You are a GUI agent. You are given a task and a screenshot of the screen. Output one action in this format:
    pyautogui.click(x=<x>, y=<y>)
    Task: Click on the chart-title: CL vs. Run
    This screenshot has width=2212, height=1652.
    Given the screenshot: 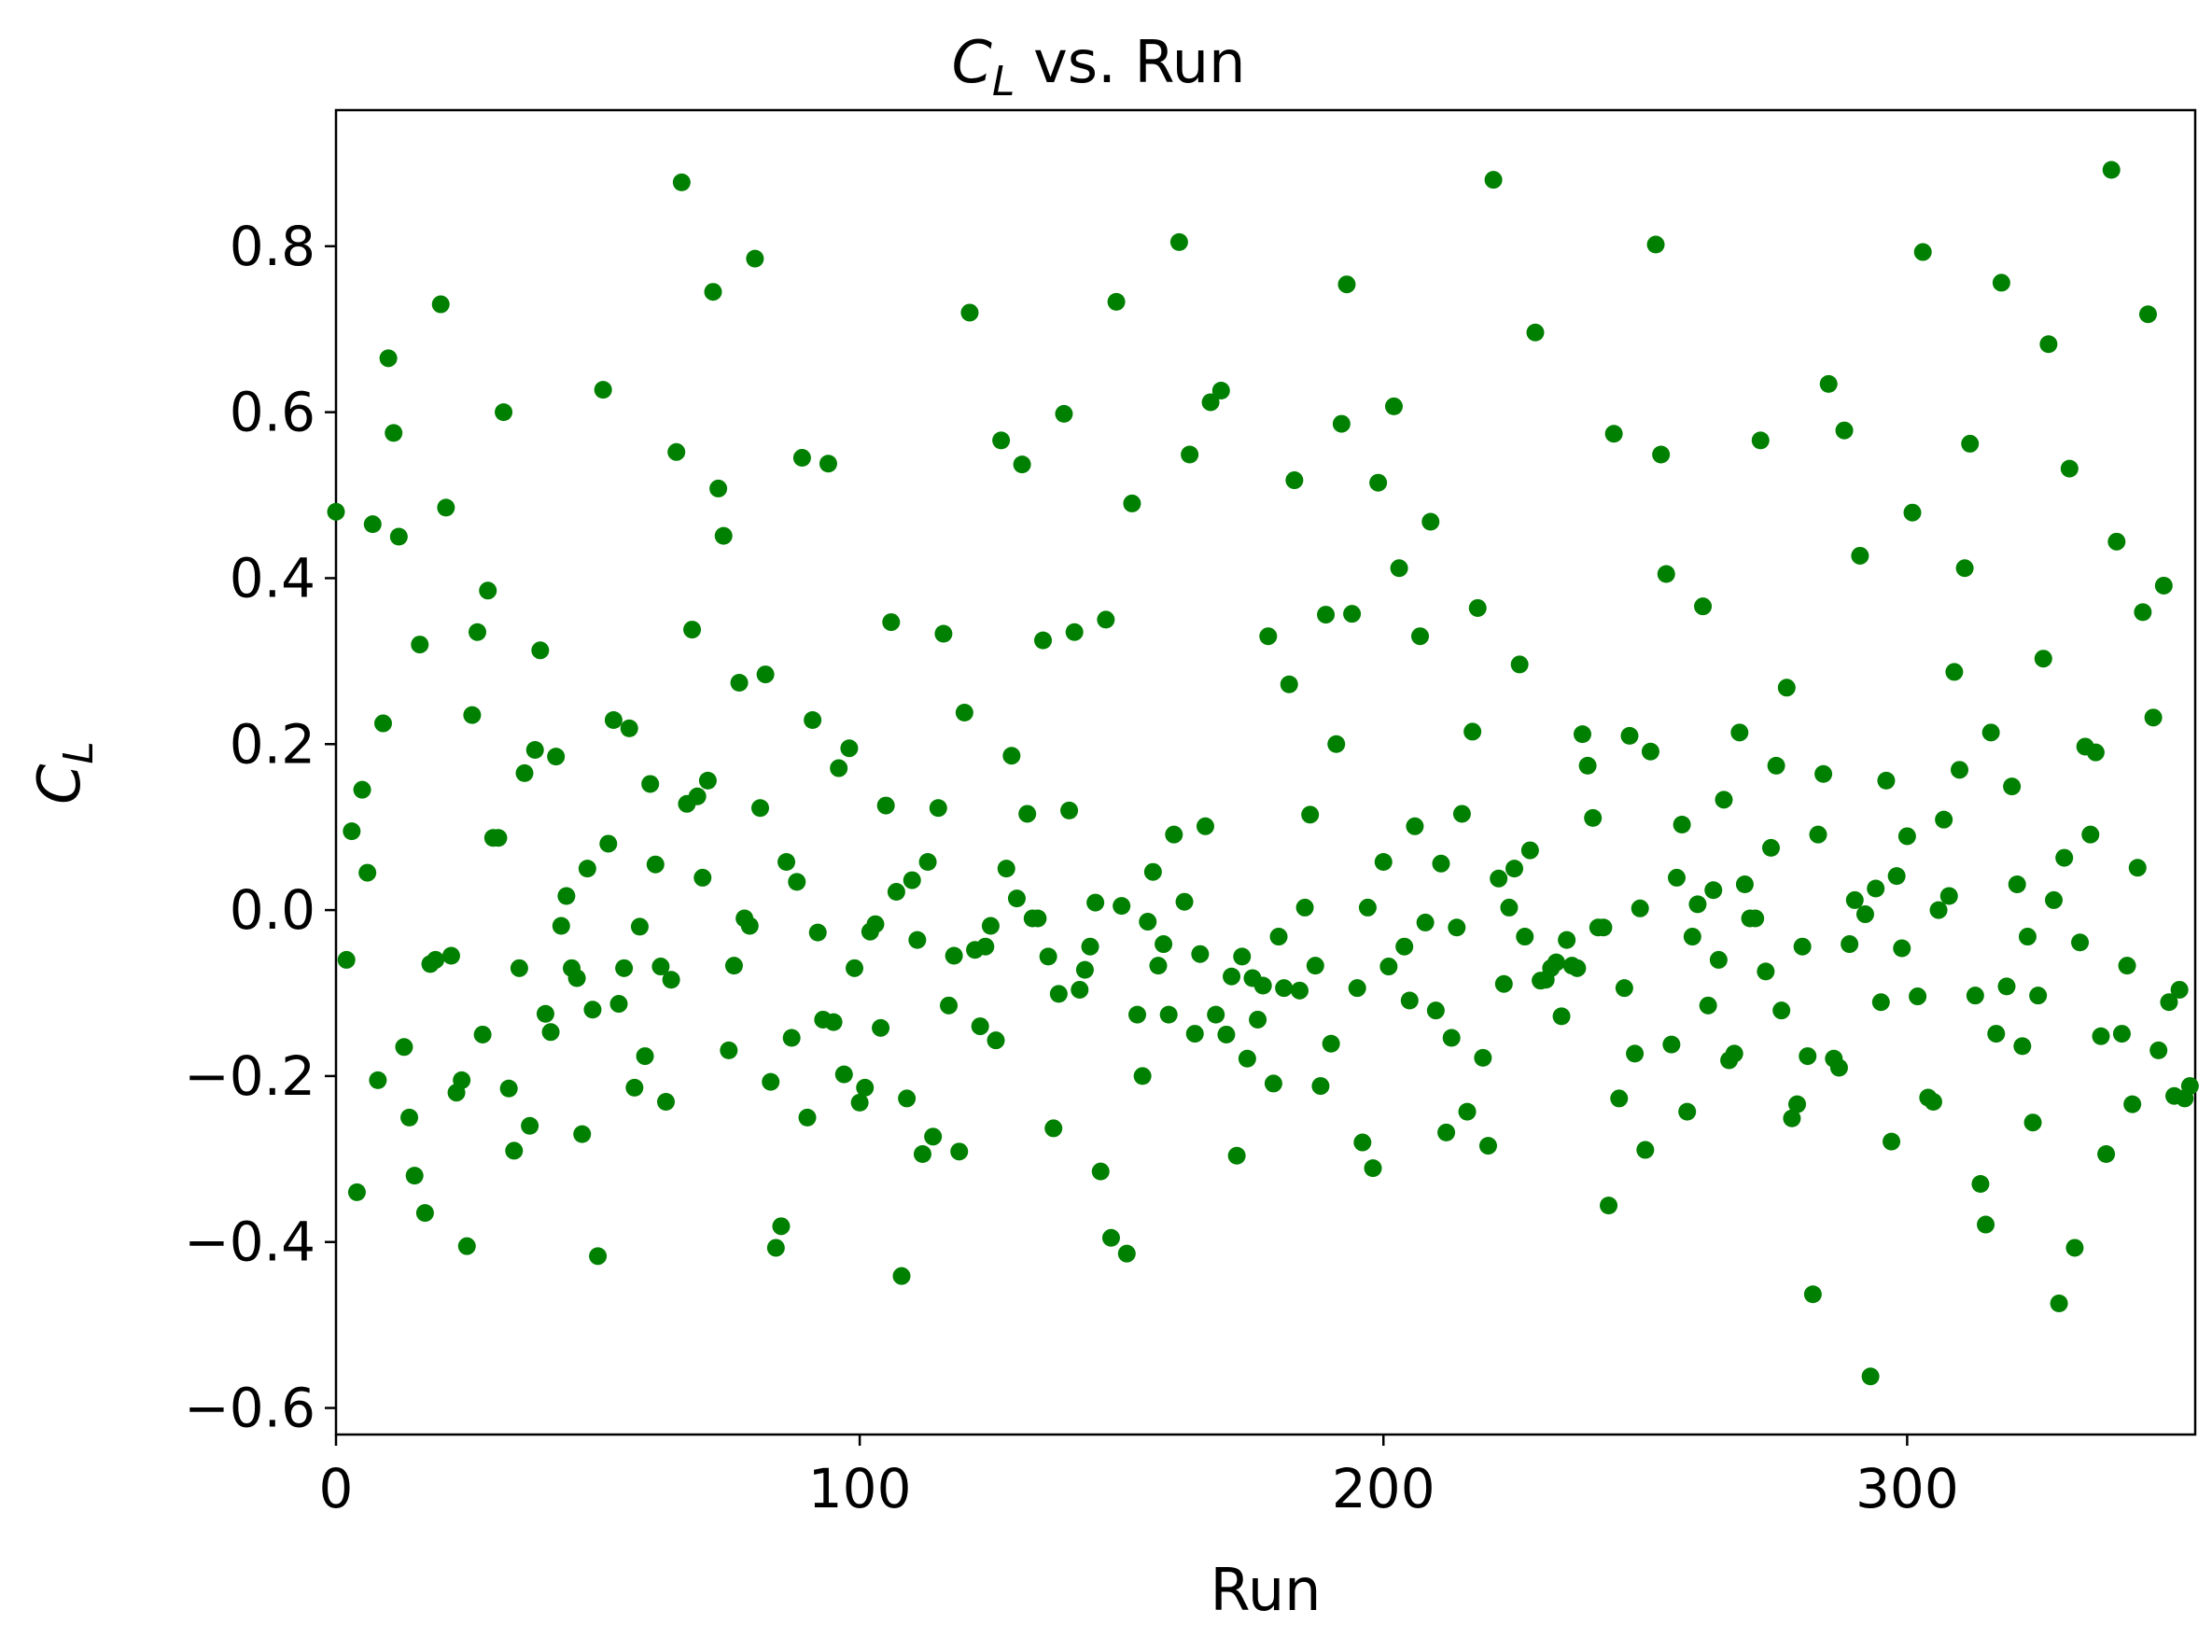 What is the action you would take?
    pyautogui.click(x=1099, y=66)
    